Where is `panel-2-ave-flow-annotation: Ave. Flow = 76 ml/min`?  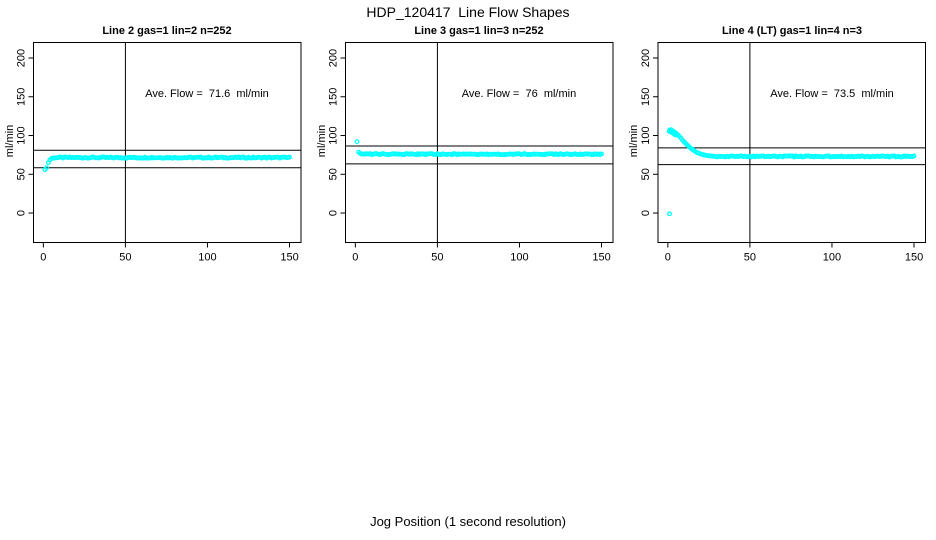
panel-2-ave-flow-annotation: Ave. Flow = 76 ml/min is located at coordinates (519, 94).